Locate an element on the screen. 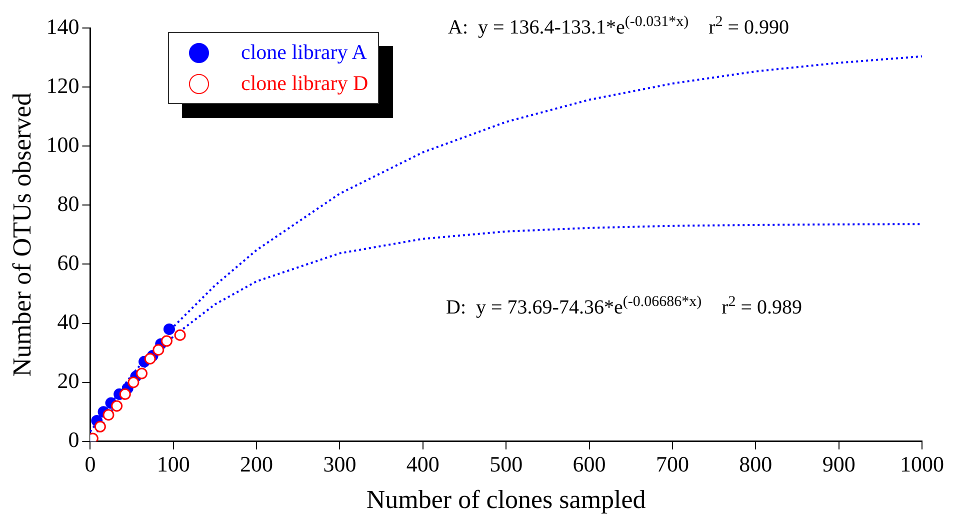 The width and height of the screenshot is (956, 525). x-tick-label: 1000 is located at coordinates (922, 463).